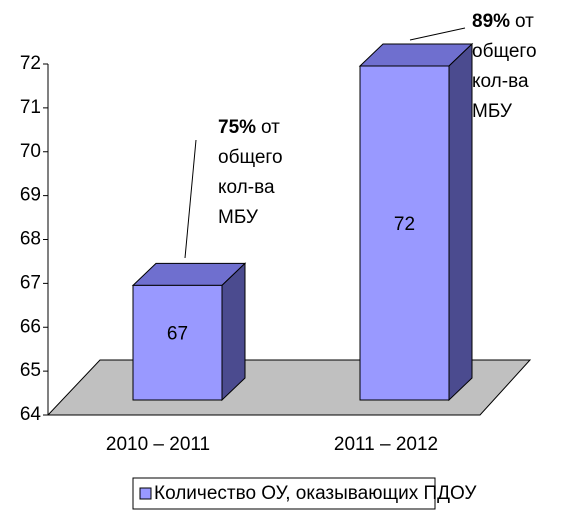 This screenshot has height=510, width=562. What do you see at coordinates (30, 151) in the screenshot?
I see `y-tick-label: 70` at bounding box center [30, 151].